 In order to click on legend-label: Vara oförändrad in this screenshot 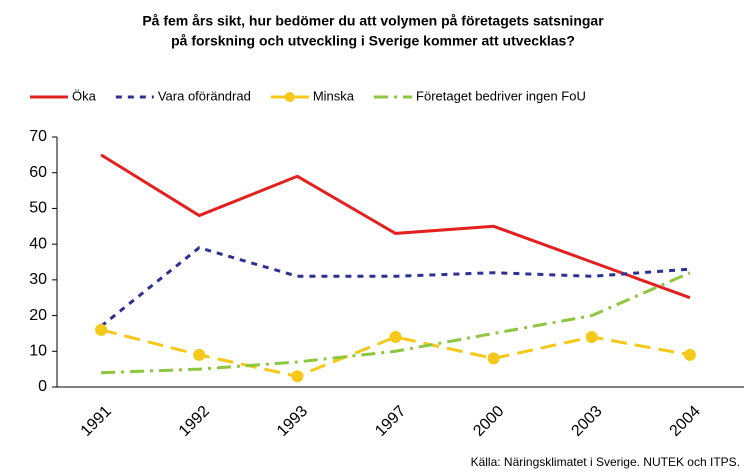, I will do `click(204, 95)`.